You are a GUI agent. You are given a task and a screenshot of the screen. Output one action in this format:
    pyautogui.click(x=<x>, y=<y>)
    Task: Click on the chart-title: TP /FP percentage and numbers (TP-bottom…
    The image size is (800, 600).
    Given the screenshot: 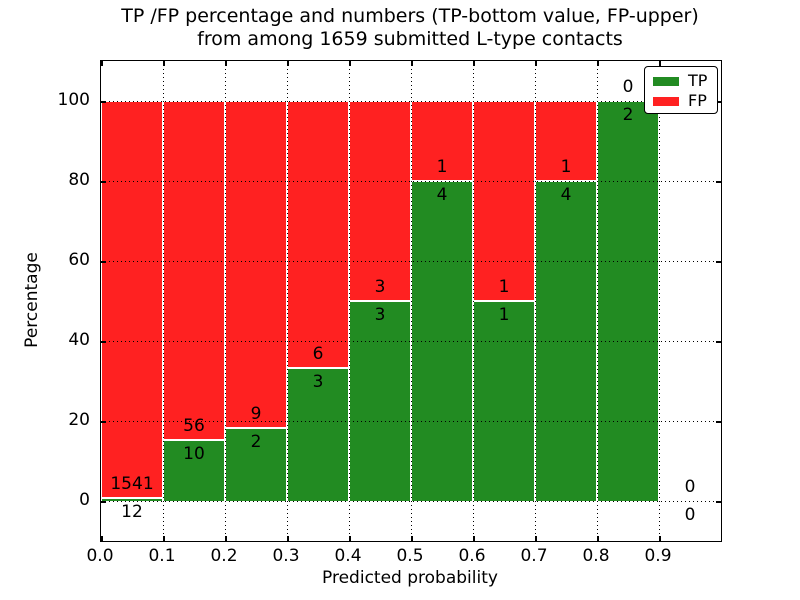 What is the action you would take?
    pyautogui.click(x=410, y=28)
    